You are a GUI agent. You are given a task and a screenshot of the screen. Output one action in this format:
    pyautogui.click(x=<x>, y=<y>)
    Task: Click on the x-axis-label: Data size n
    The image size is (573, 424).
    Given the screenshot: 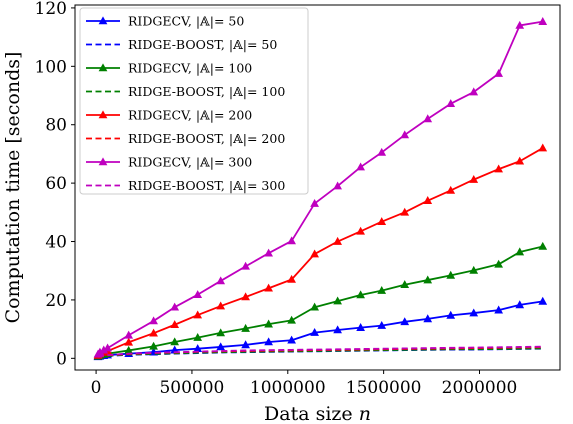 What is the action you would take?
    pyautogui.click(x=317, y=413)
    